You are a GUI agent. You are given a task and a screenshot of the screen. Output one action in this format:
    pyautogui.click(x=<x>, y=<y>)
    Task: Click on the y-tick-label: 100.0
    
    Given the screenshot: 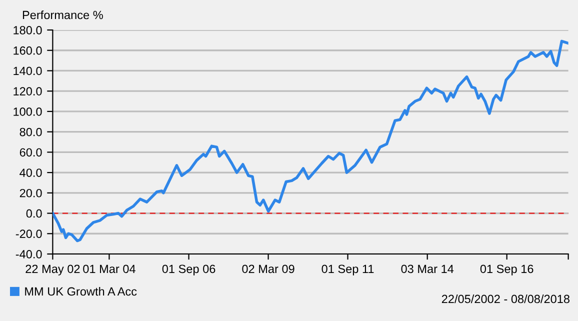 What is the action you would take?
    pyautogui.click(x=28, y=111)
    